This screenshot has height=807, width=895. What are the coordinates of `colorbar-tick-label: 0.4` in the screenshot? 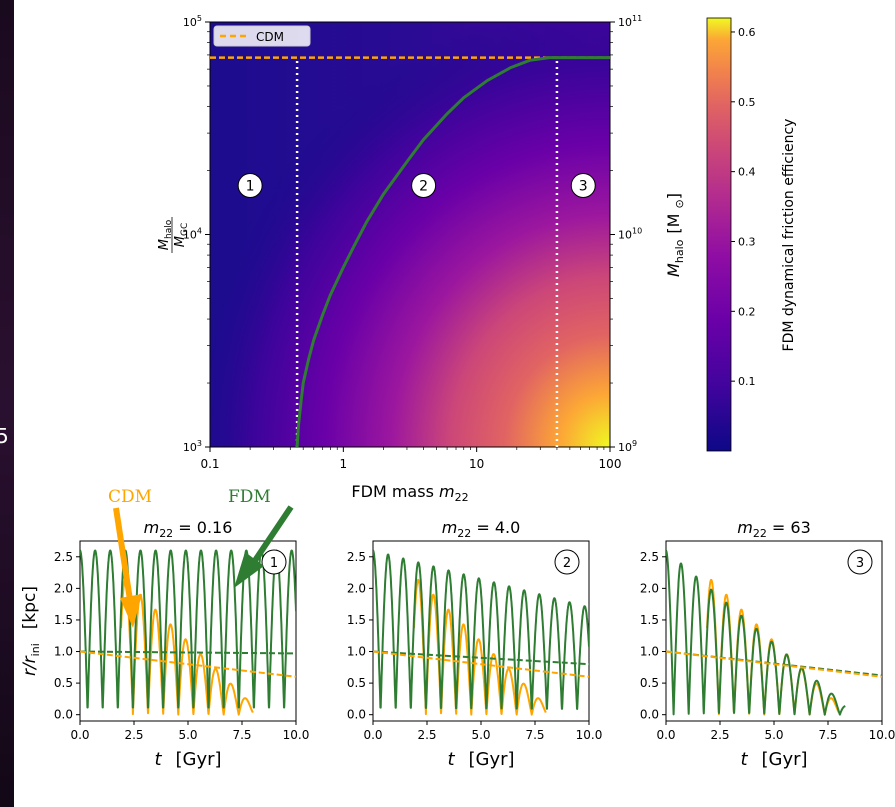 It's located at (747, 172).